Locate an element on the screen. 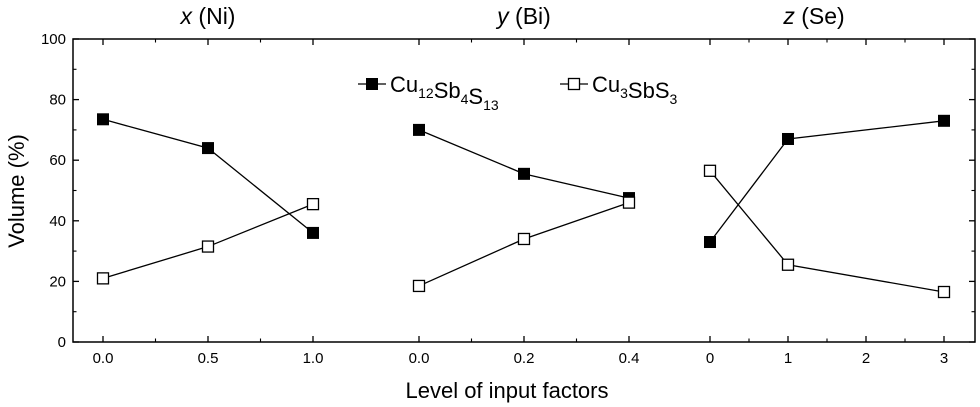  legend-label: Cu3SbS3 is located at coordinates (635, 89).